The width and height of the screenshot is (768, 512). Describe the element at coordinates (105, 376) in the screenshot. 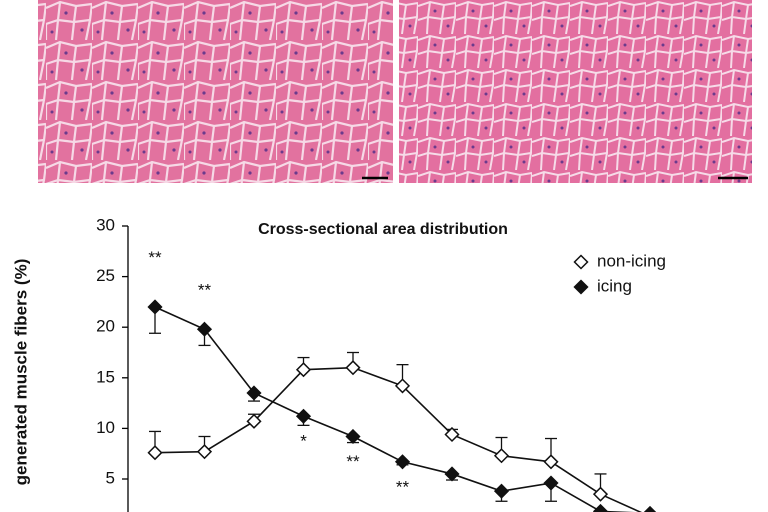

I see `y-tick-label: 15` at that location.